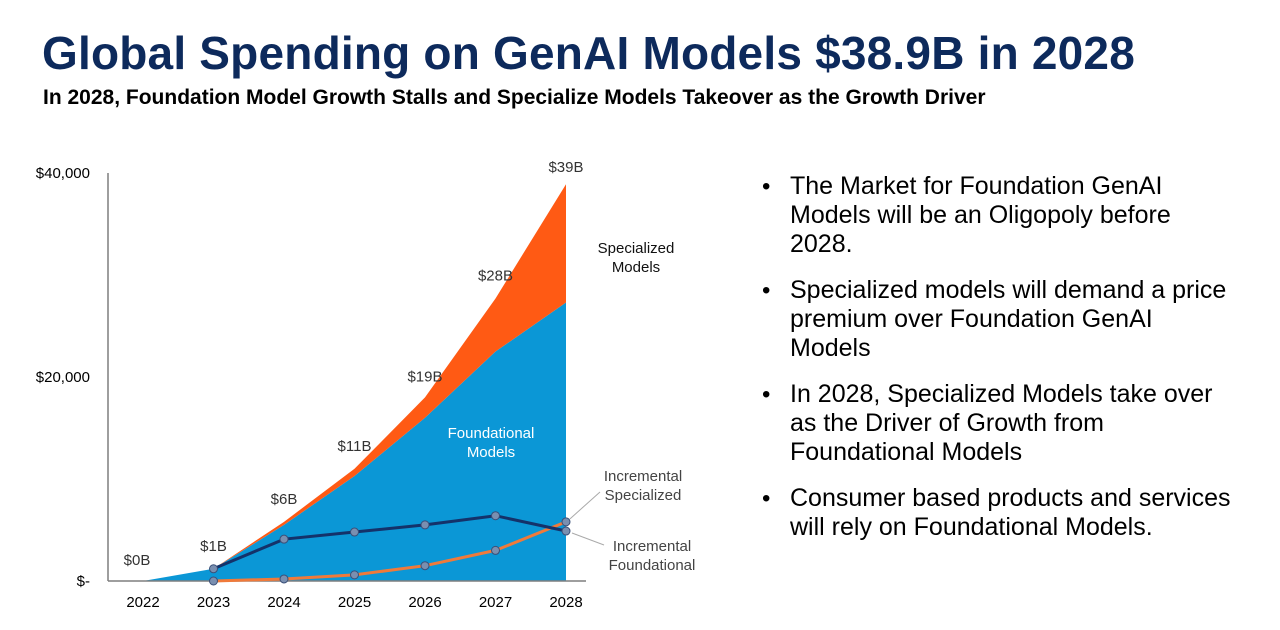  What do you see at coordinates (424, 376) in the screenshot?
I see `total-data-label: $19B` at bounding box center [424, 376].